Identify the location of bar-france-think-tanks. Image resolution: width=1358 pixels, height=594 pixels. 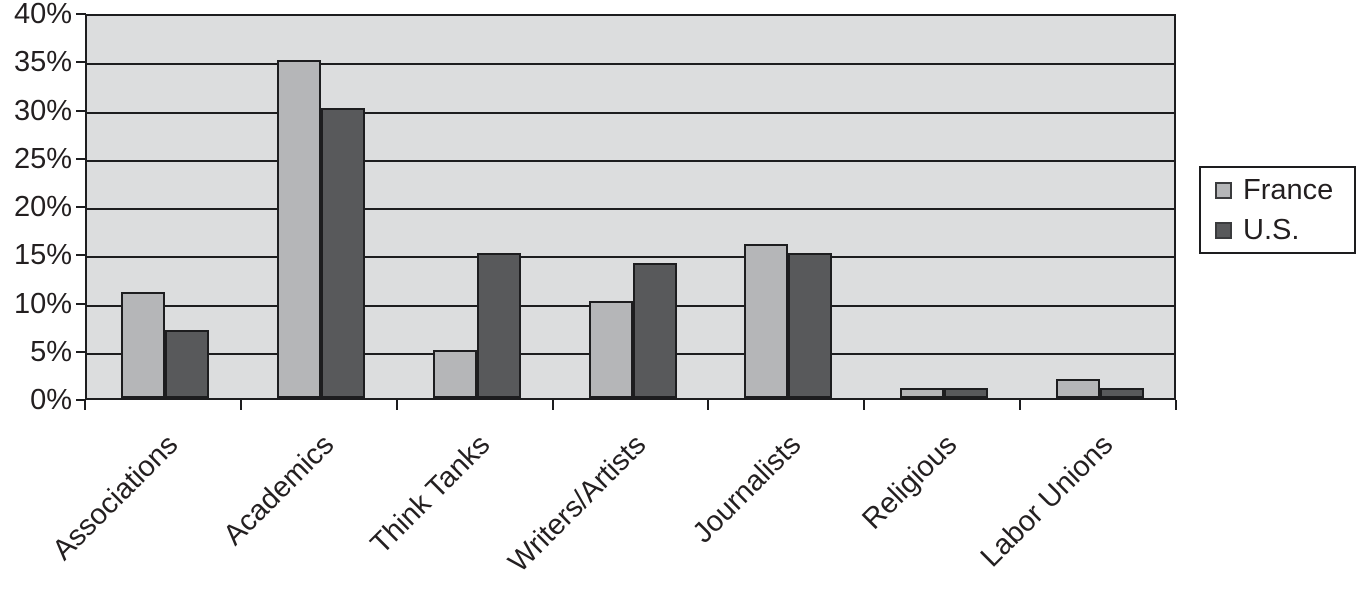
(455, 374).